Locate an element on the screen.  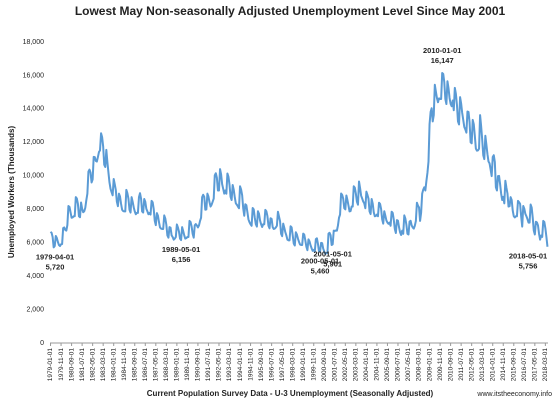
x-tick-label: 1980-09-01 is located at coordinates (71, 365).